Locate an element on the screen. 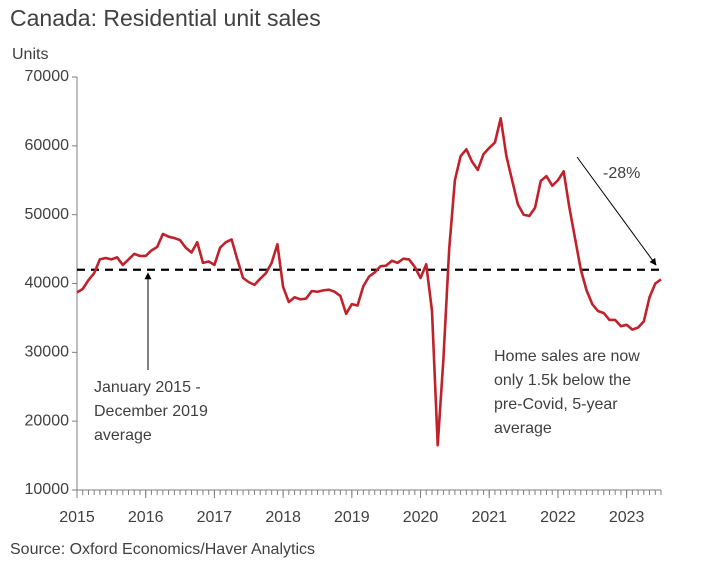 The height and width of the screenshot is (568, 717). y-axis-label: Units is located at coordinates (30, 54).